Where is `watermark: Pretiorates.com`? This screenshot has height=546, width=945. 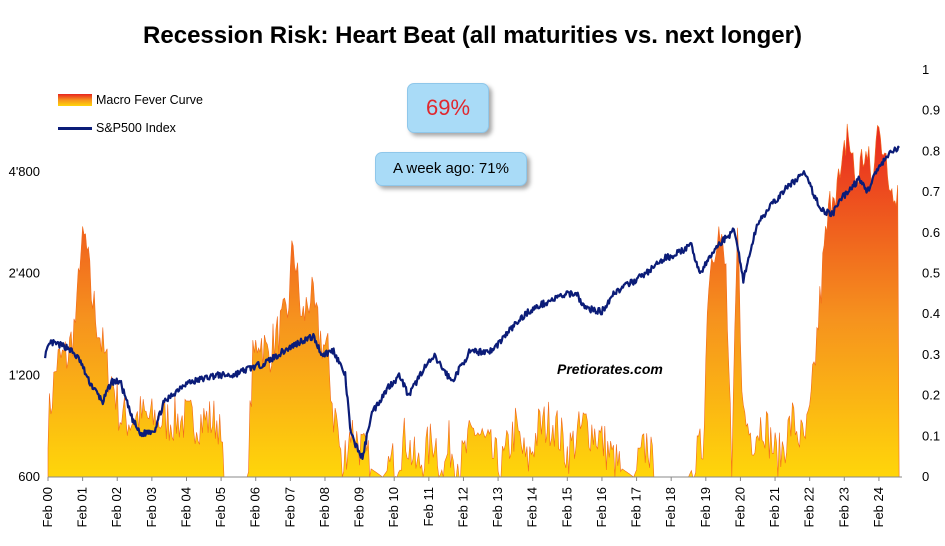 watermark: Pretiorates.com is located at coordinates (610, 369).